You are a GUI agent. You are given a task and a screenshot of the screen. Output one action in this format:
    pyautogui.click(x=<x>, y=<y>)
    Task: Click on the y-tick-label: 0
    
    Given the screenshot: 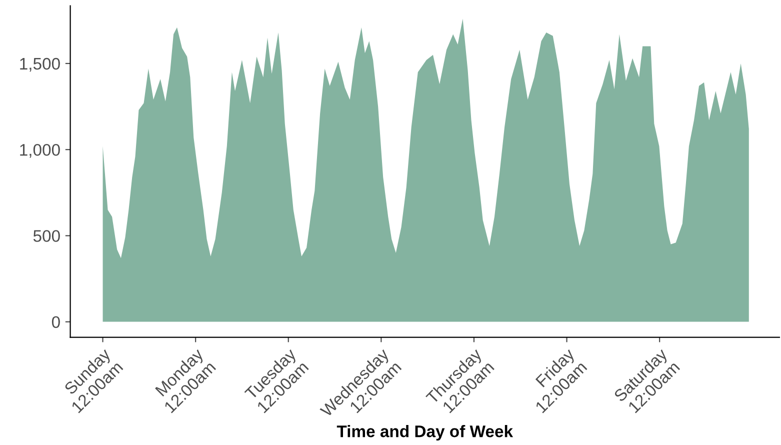 What is the action you would take?
    pyautogui.click(x=56, y=322)
    